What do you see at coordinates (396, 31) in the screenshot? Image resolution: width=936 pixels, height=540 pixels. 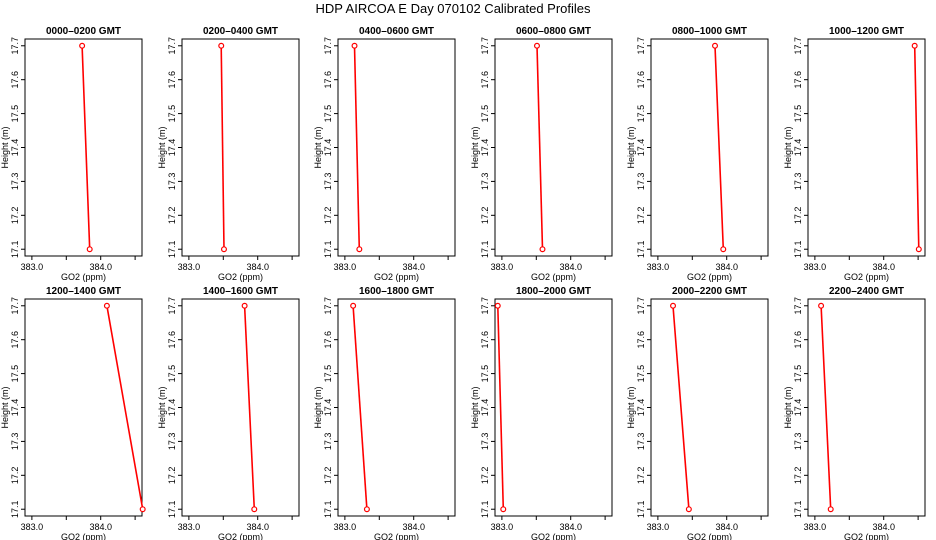 I see `panel-title: 0400–0600 GMT` at bounding box center [396, 31].